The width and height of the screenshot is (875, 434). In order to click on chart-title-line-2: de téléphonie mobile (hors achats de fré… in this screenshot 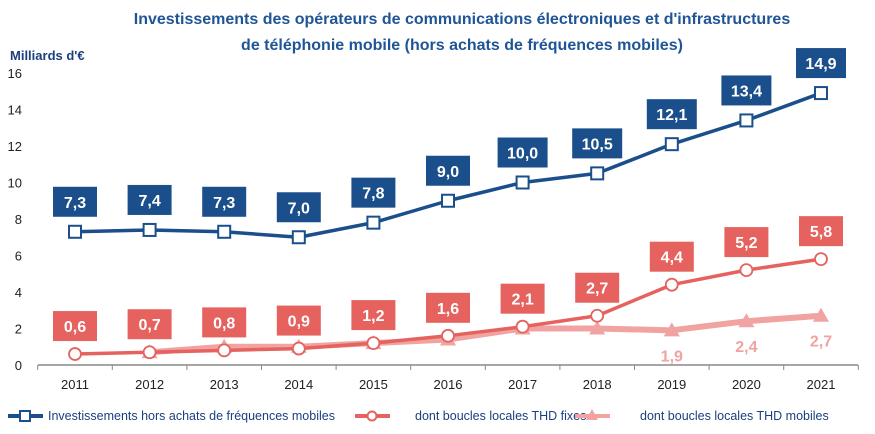, I will do `click(462, 45)`.